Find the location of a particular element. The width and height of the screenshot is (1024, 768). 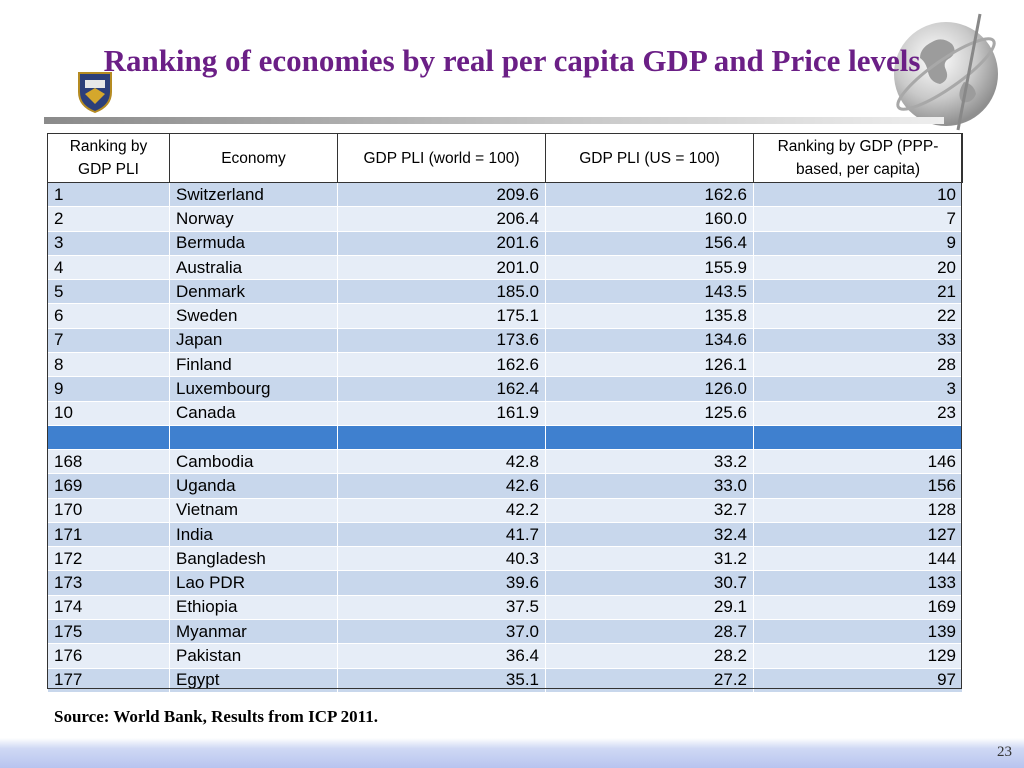

cell-economy: Ethiopia is located at coordinates (253, 607).